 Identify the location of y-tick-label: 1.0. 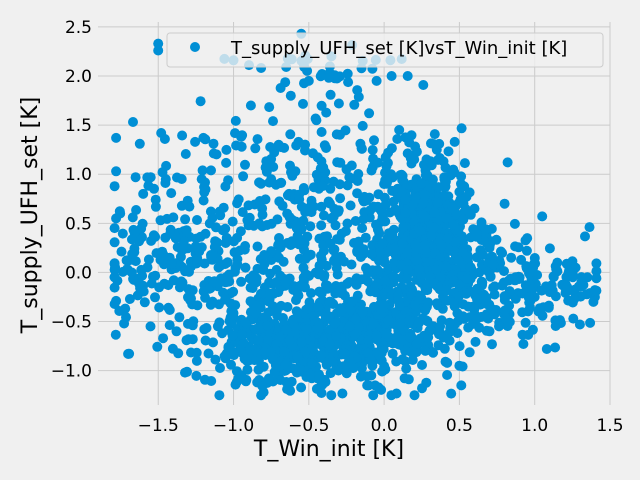
(78, 175).